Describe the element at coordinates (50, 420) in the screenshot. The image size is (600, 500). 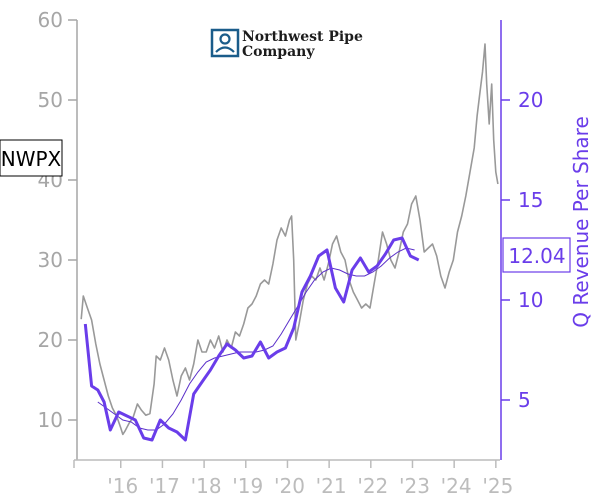
I see `left-tick-label: 10` at that location.